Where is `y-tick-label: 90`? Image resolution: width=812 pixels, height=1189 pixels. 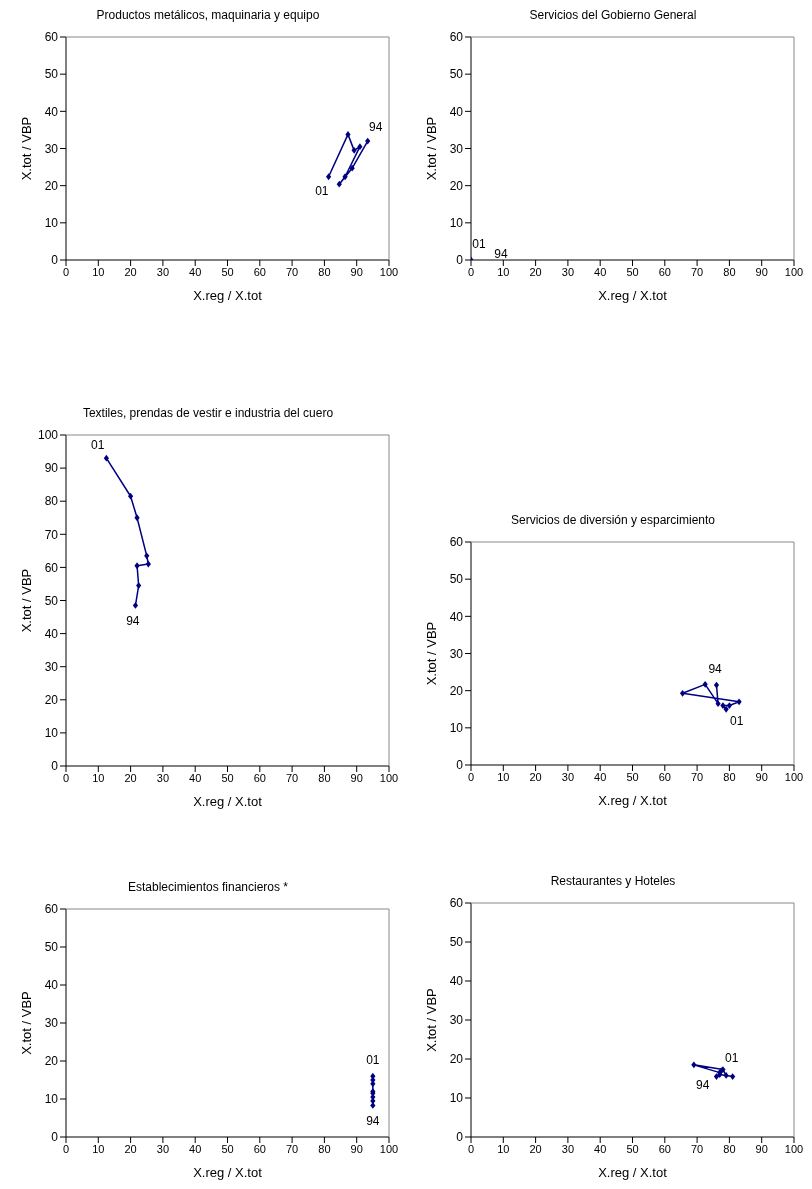 y-tick-label: 90 is located at coordinates (51, 468).